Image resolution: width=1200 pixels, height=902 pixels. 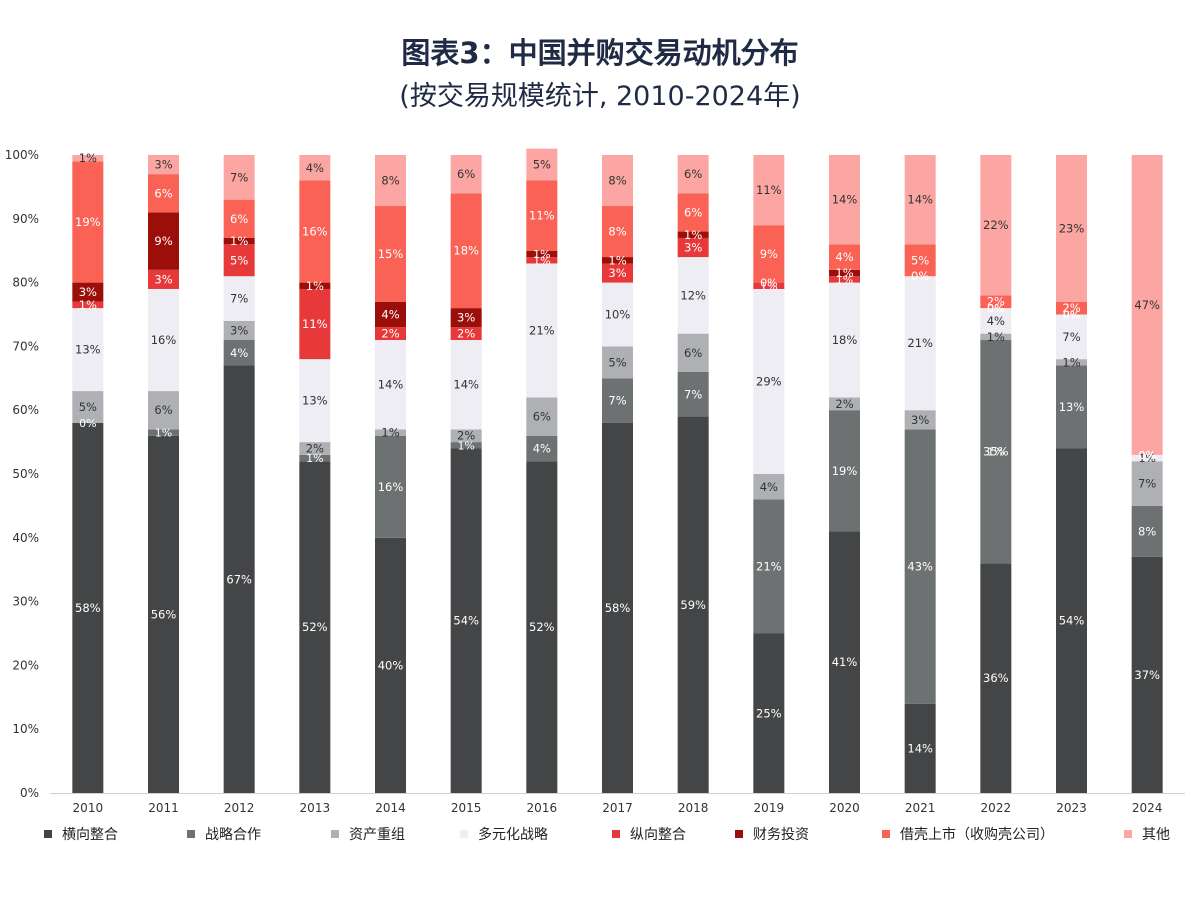 What do you see at coordinates (466, 385) in the screenshot?
I see `data-label: 14%` at bounding box center [466, 385].